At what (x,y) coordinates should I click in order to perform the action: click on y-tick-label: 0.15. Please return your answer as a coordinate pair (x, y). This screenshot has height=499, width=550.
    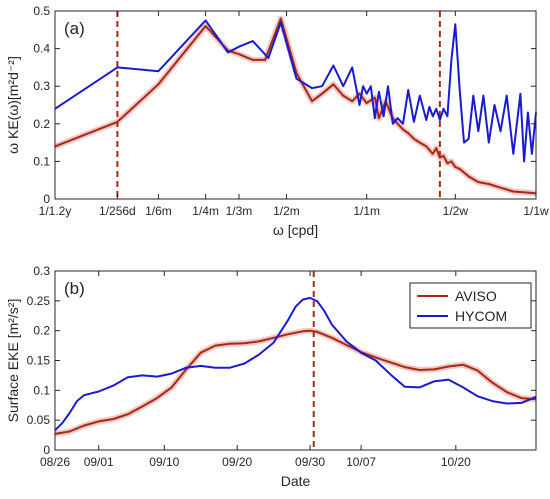
    Looking at the image, I should click on (39, 361).